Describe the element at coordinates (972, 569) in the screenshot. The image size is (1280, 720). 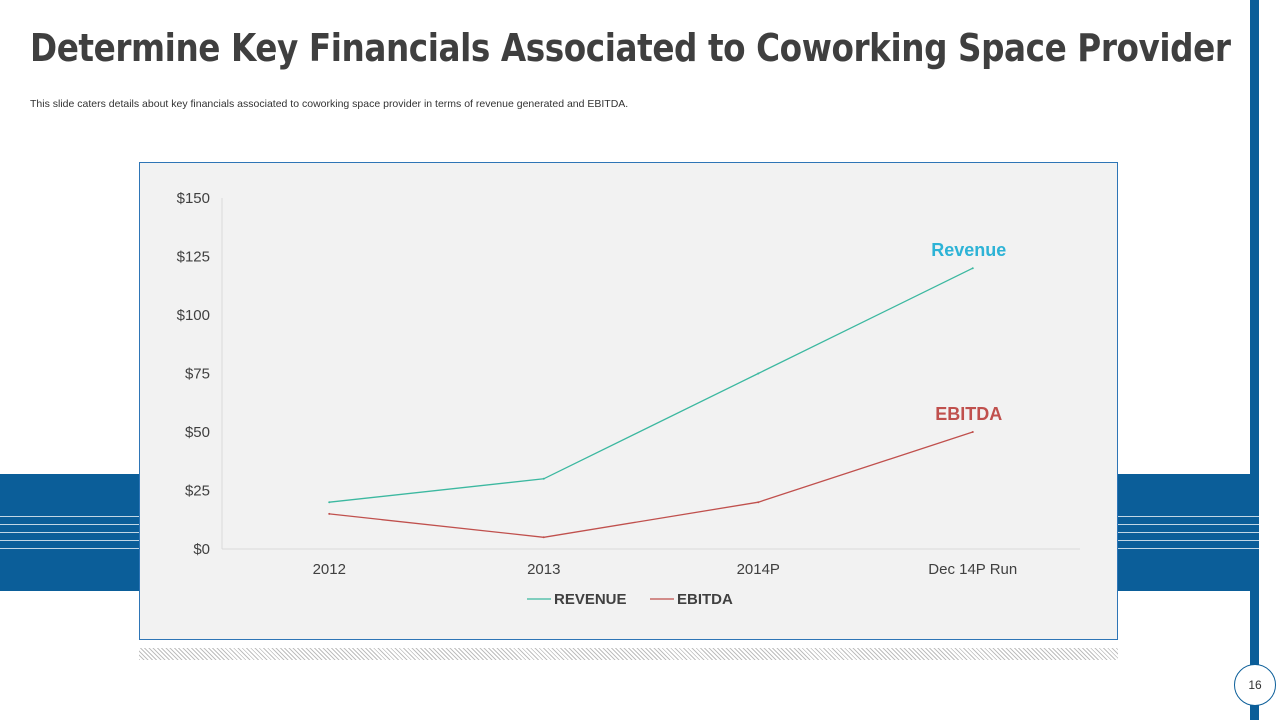
I see `x-tick-label: Dec 14P Run` at that location.